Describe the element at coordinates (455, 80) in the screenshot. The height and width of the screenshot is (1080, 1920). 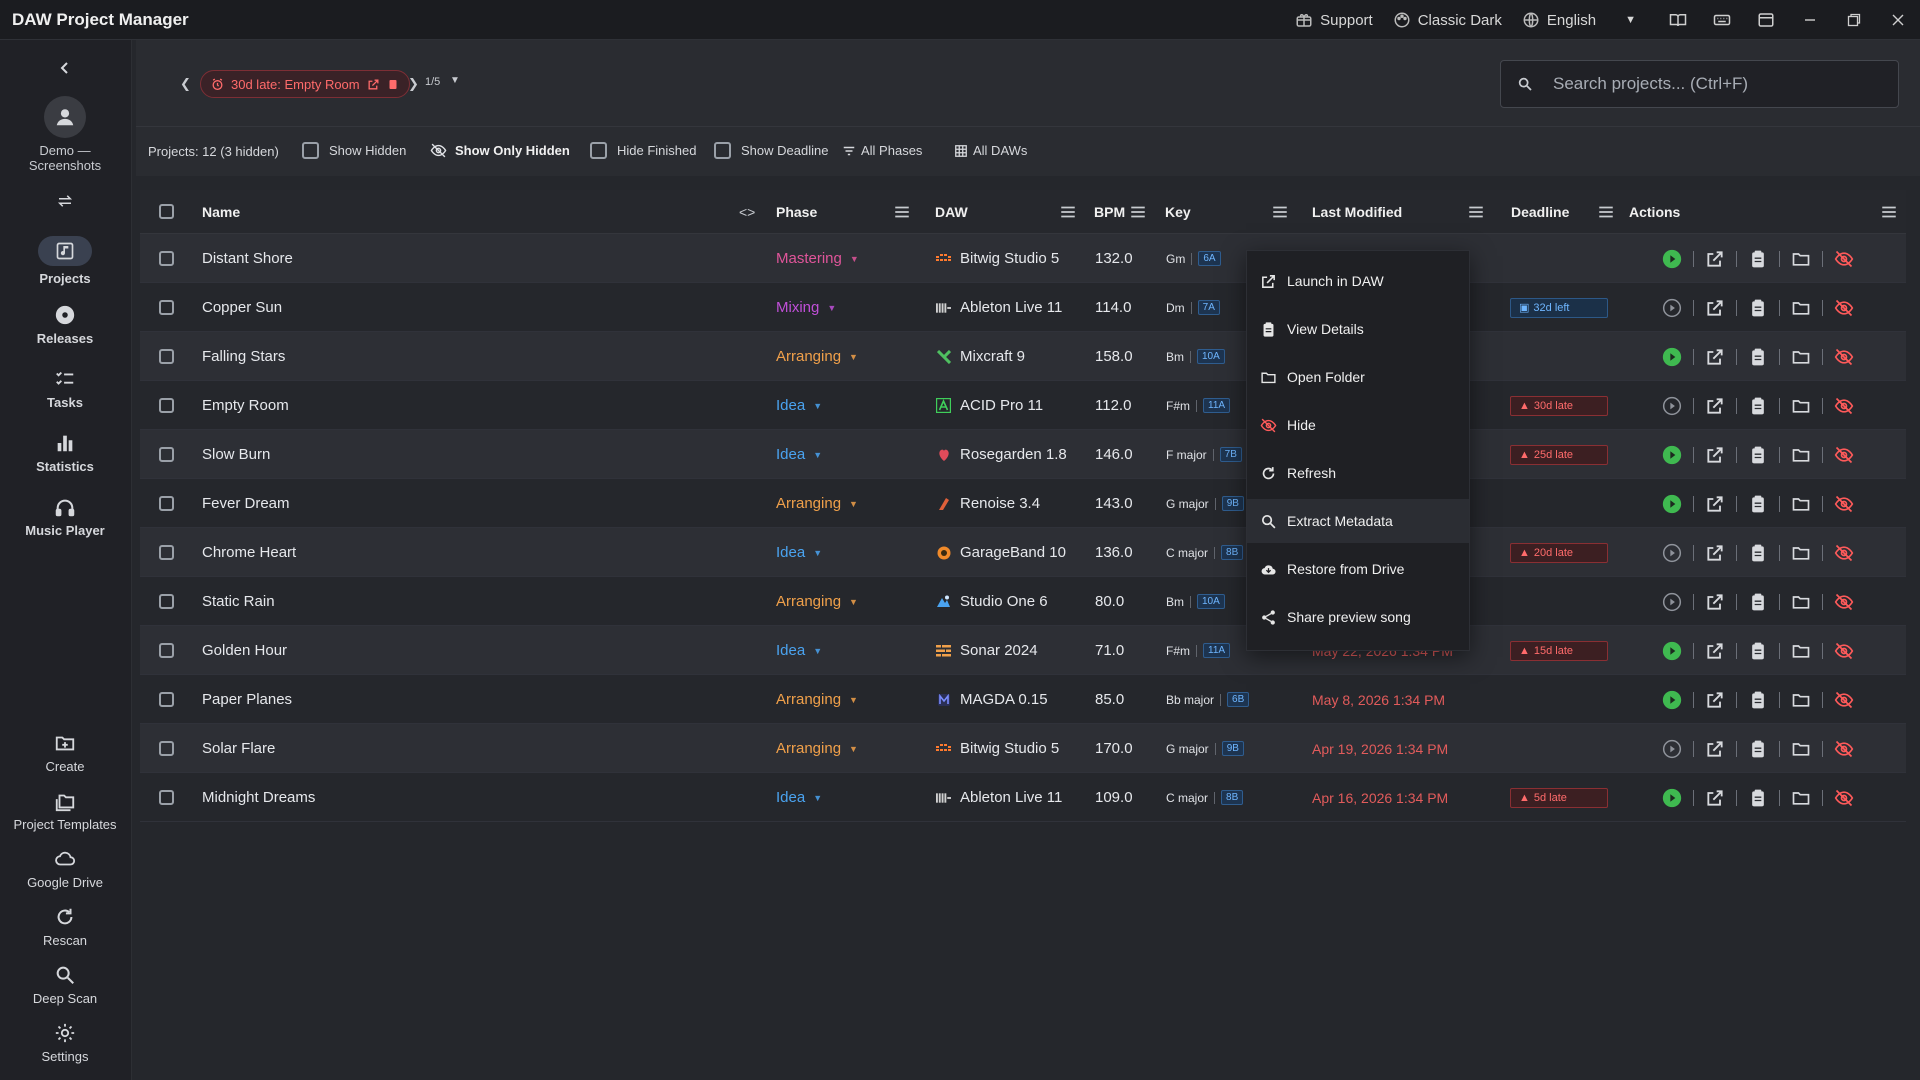
I see `deadline-dropdown: ▼` at that location.